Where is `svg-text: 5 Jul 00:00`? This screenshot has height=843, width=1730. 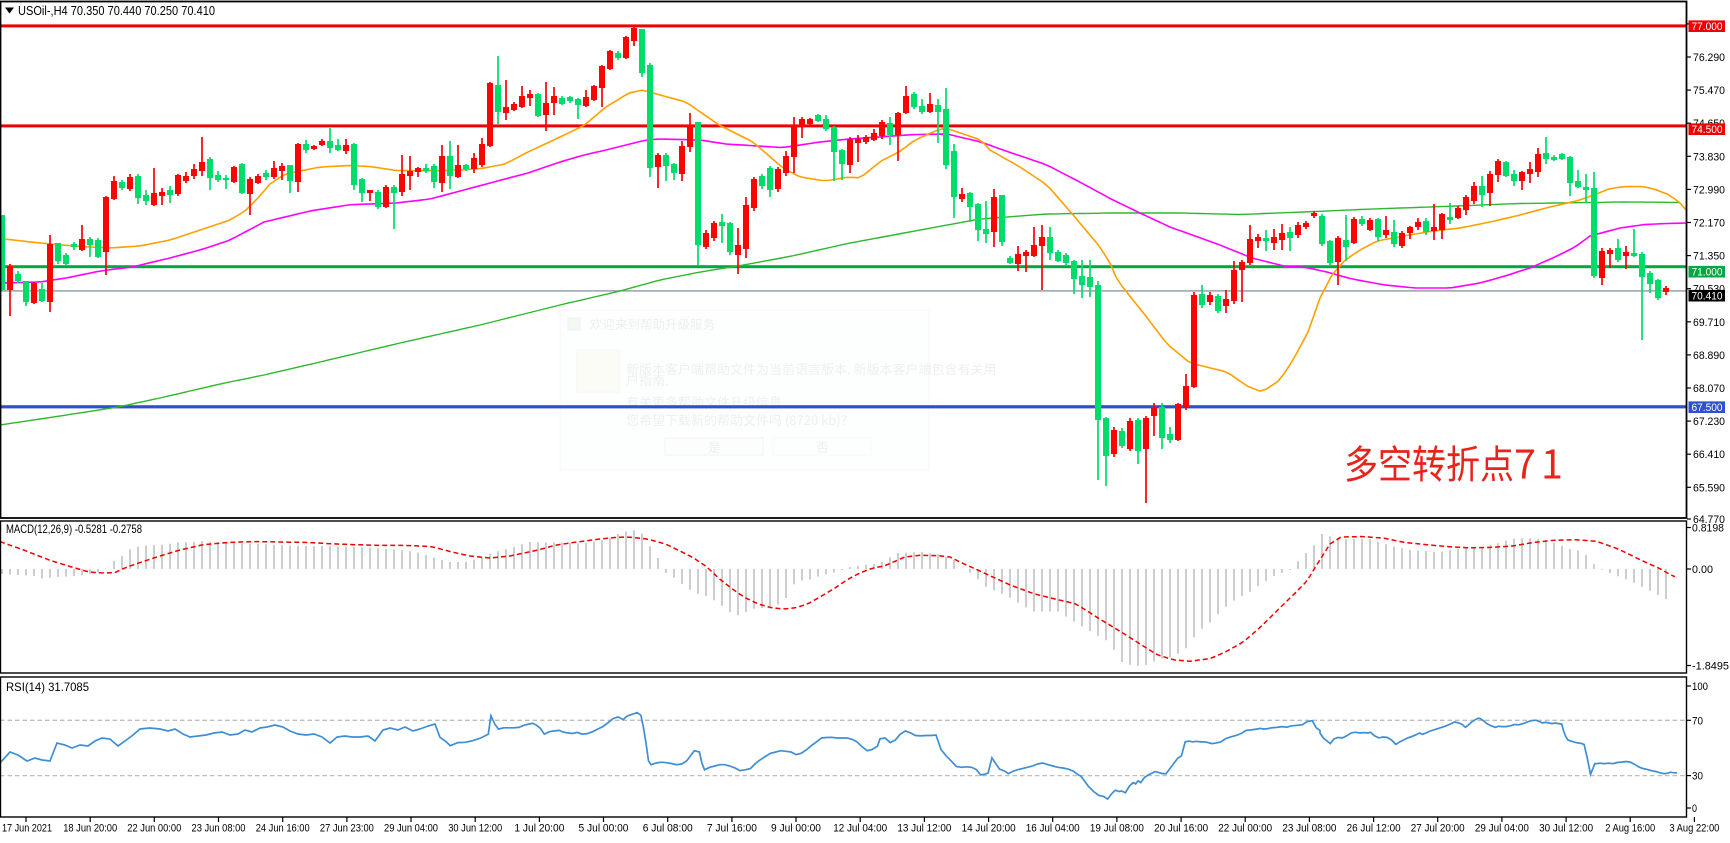 svg-text: 5 Jul 00:00 is located at coordinates (604, 829).